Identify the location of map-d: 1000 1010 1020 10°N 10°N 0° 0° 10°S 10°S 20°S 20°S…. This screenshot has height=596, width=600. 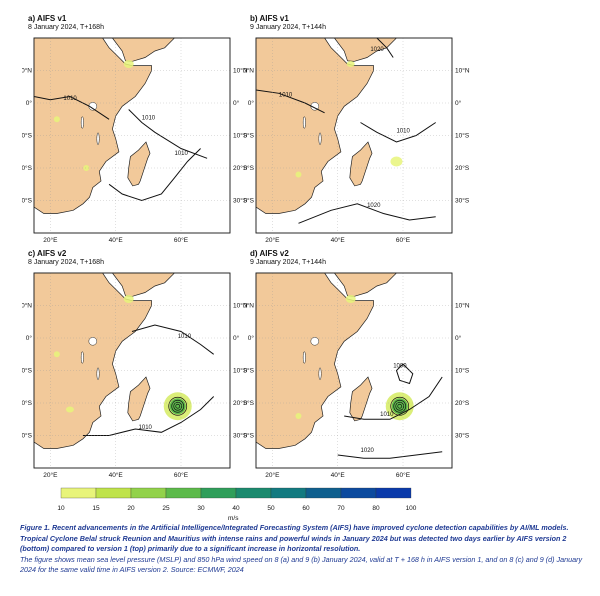
(364, 377).